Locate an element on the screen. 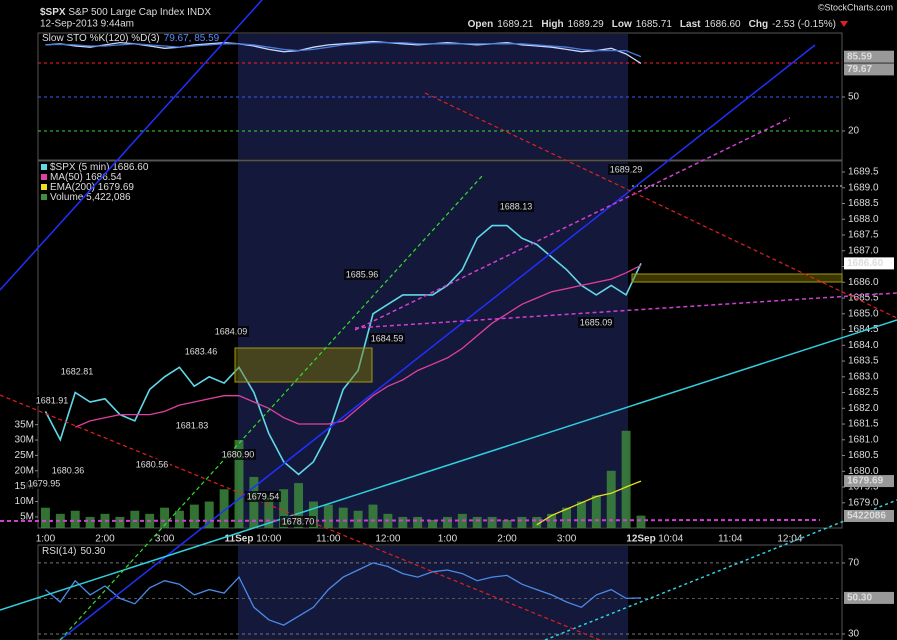 The width and height of the screenshot is (897, 640). quote-value: 1686.60 is located at coordinates (722, 24).